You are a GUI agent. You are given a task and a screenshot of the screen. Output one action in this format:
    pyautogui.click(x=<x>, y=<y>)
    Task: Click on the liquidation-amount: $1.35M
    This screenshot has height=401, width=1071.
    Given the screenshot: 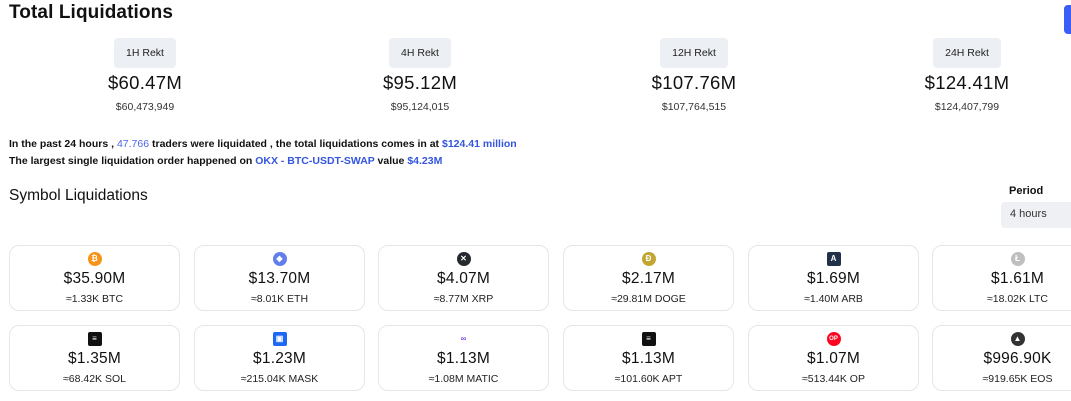 What is the action you would take?
    pyautogui.click(x=94, y=358)
    